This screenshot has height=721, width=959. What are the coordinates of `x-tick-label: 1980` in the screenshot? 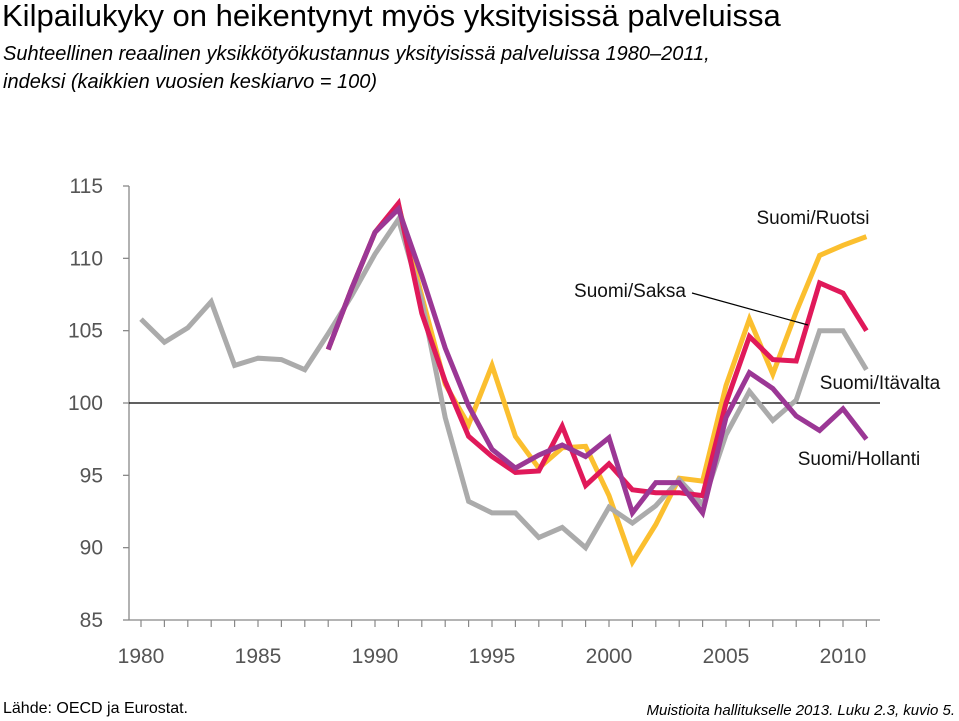 It's located at (141, 656).